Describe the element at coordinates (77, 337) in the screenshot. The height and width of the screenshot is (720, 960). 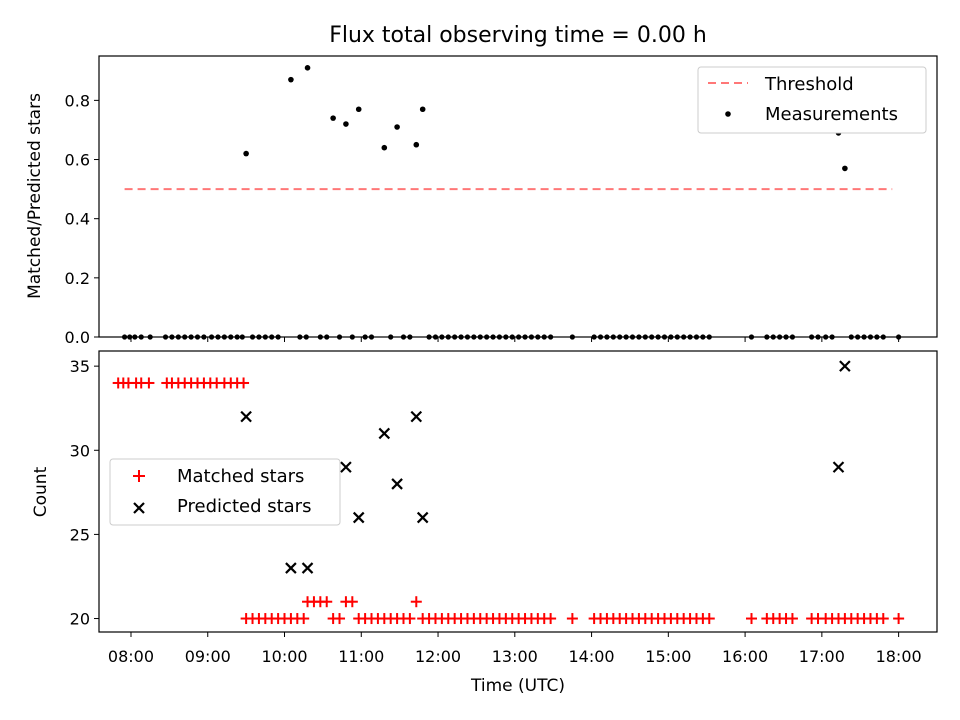
I see `top-y-tick-label: 0.0` at that location.